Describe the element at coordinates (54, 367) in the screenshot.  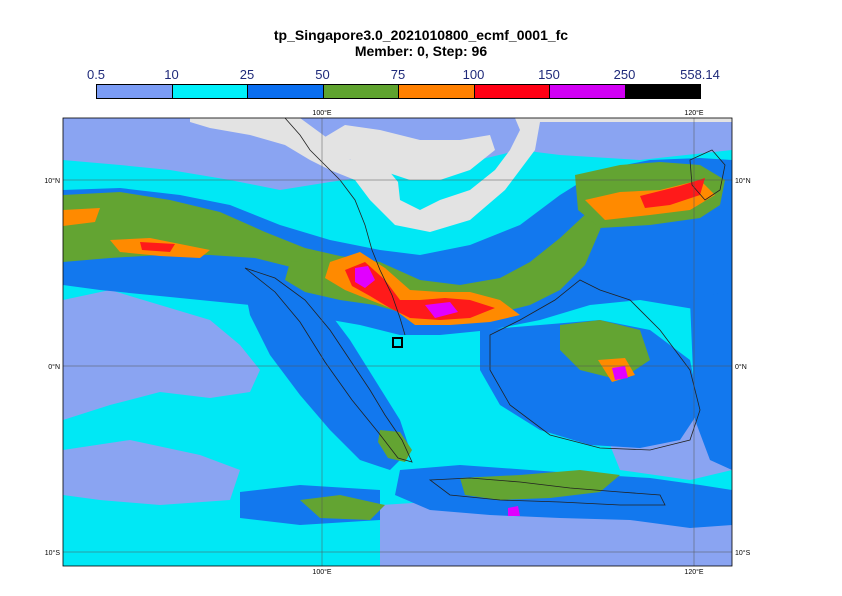
I see `lat-label-0n-left: 0°N` at that location.